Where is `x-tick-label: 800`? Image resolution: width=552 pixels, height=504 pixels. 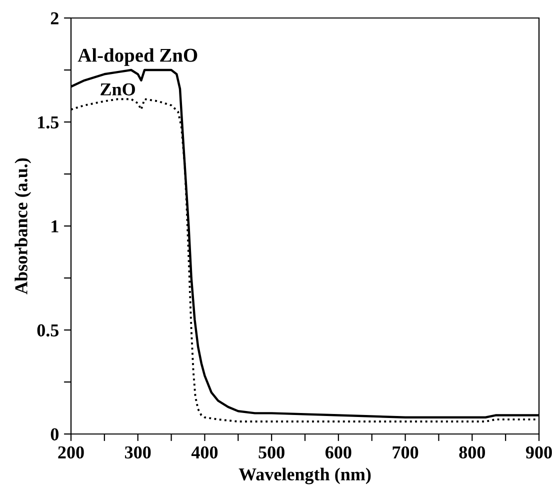
x-tick-label: 800 is located at coordinates (472, 452).